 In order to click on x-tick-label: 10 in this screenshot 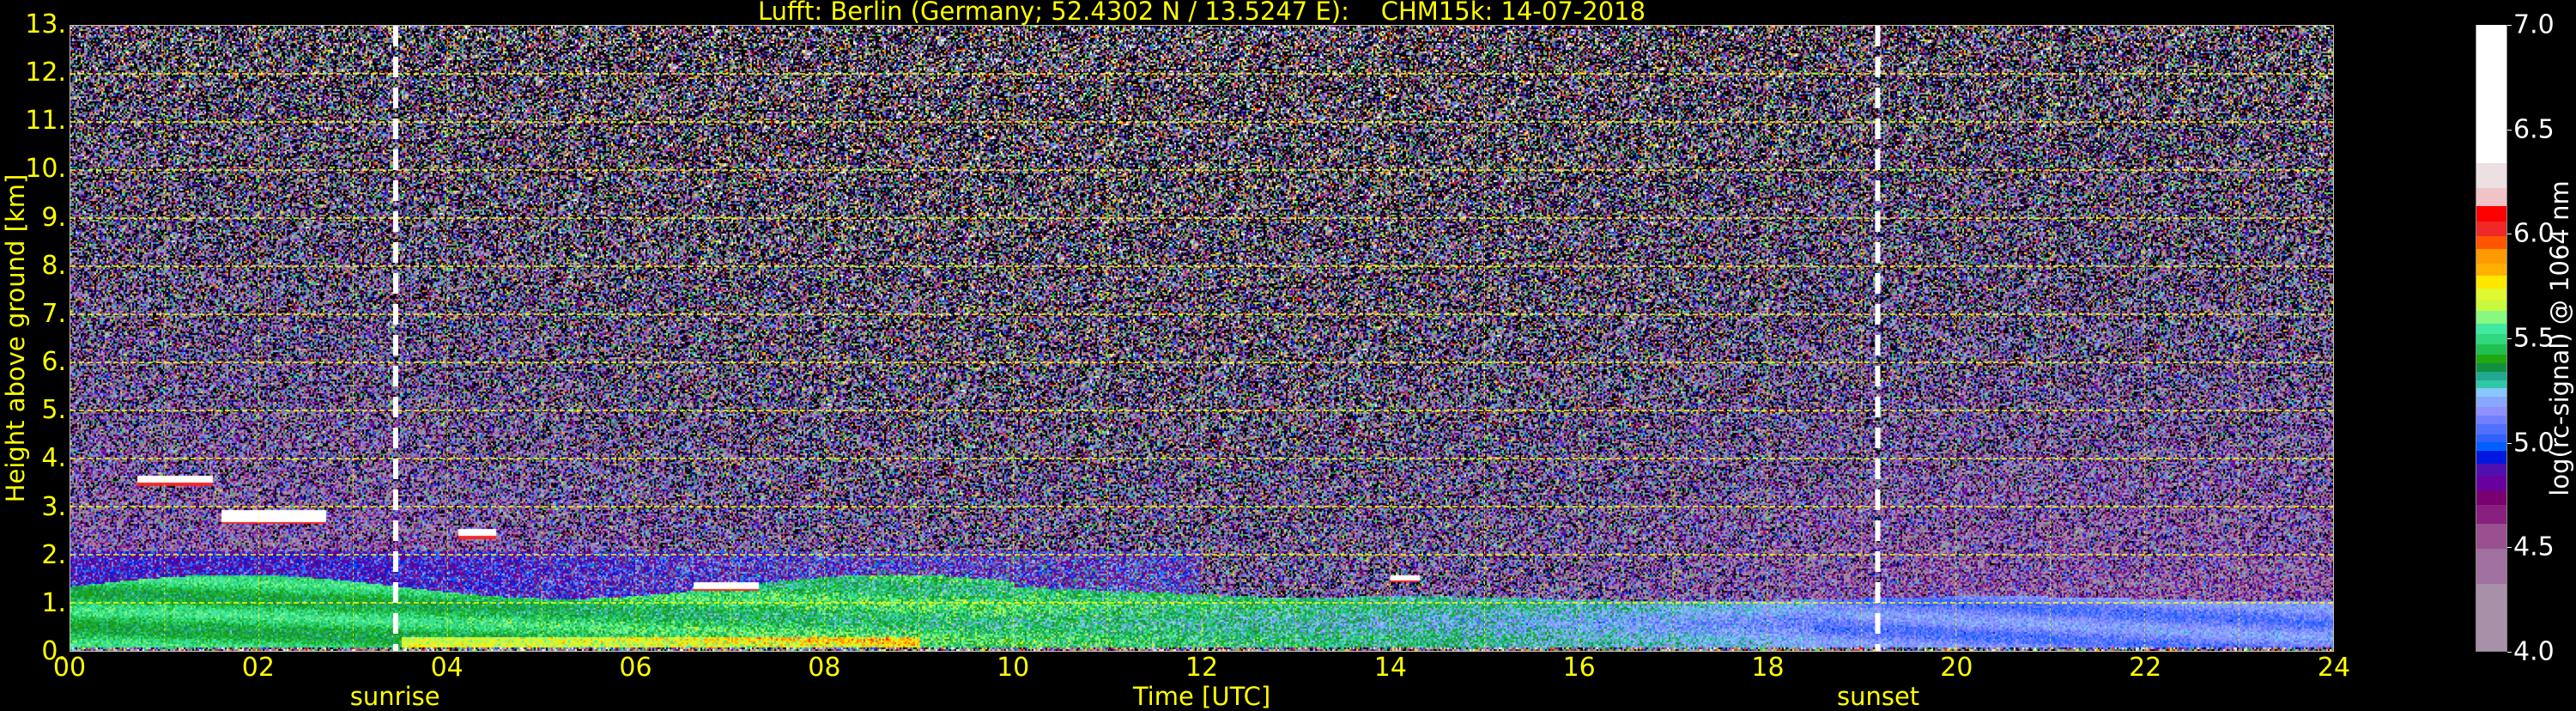, I will do `click(1013, 668)`.